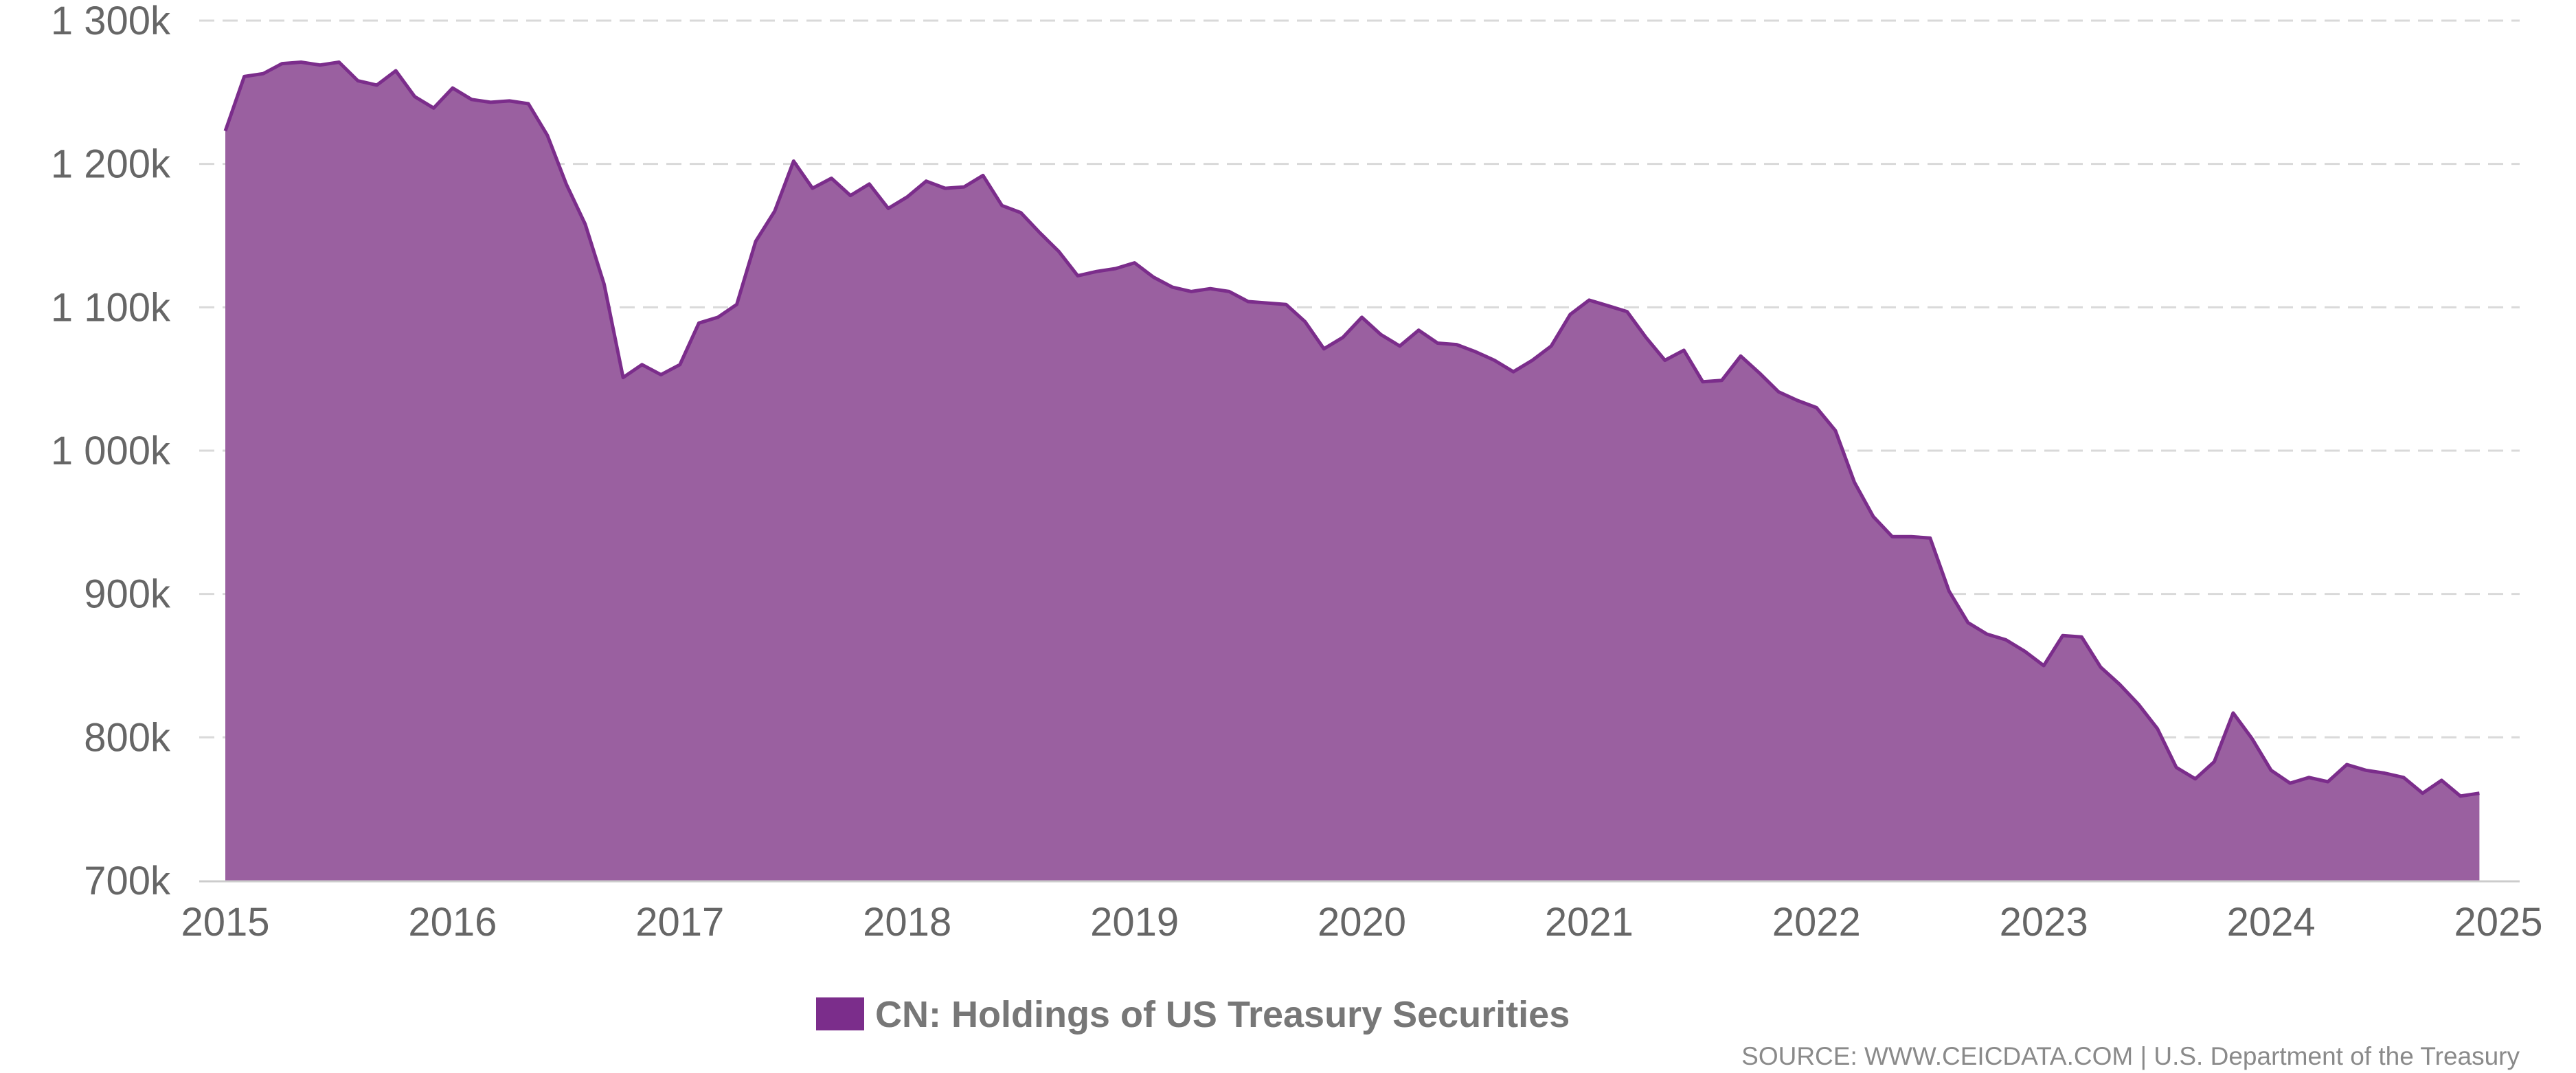 The width and height of the screenshot is (2576, 1073). I want to click on y-tick-label: 700k, so click(127, 881).